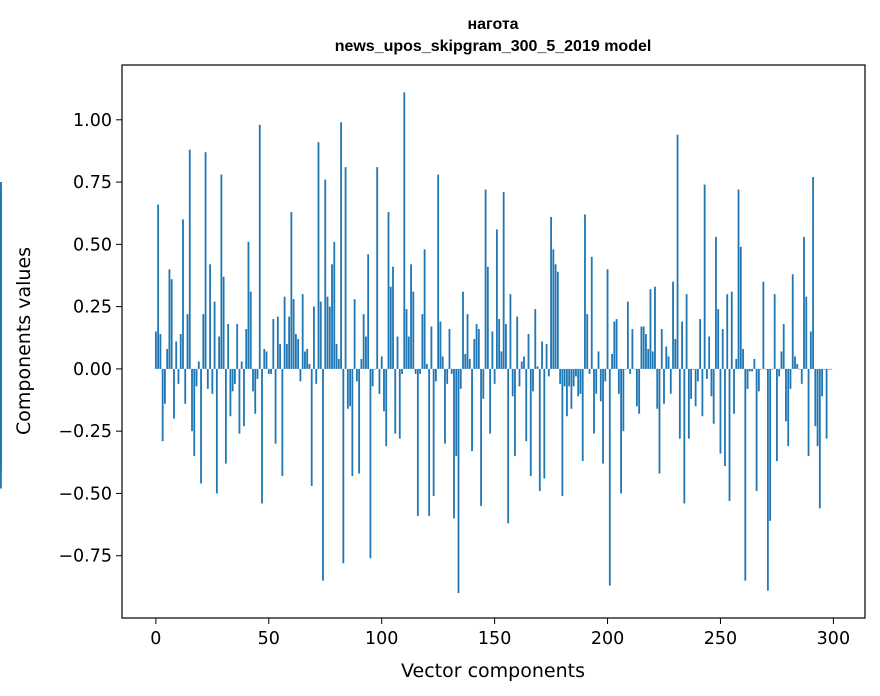 This screenshot has height=696, width=880. Describe the element at coordinates (90, 339) in the screenshot. I see `y-axis-ticks: −0.75 −0.50 −0.25 0.00 0.25 0.50 0.75 1.00` at that location.